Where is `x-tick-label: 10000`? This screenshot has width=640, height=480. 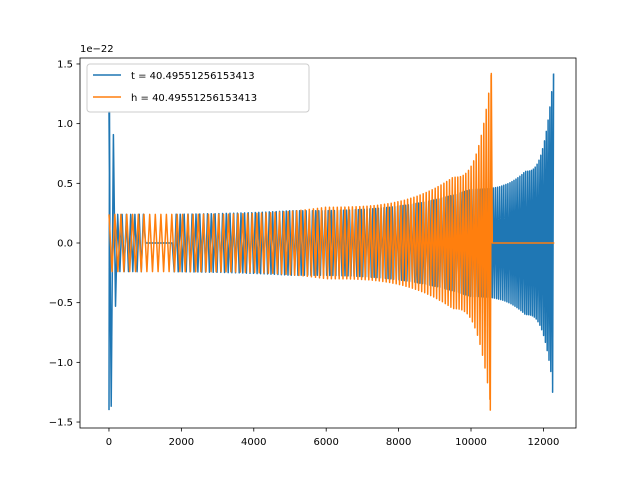
x-tick-label: 10000 is located at coordinates (471, 442).